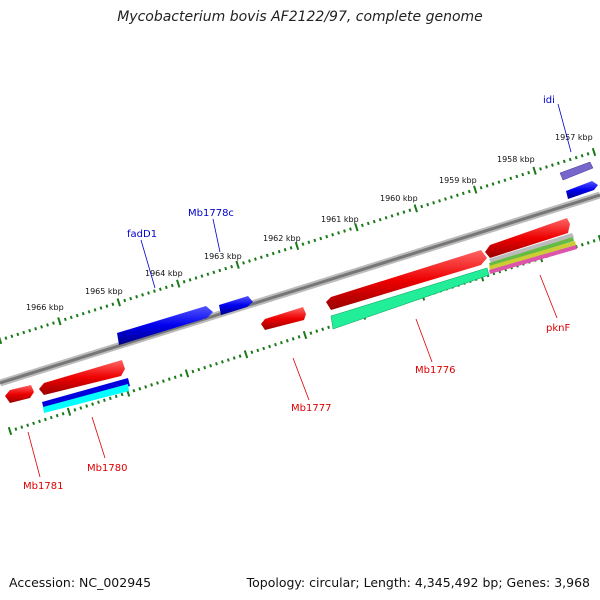 This screenshot has width=600, height=600. Describe the element at coordinates (527, 238) in the screenshot. I see `gene-pknf` at that location.